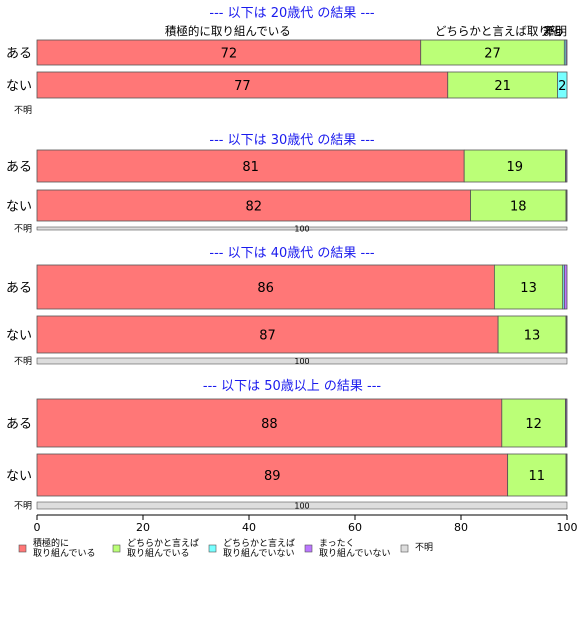 This screenshot has height=636, width=580. What do you see at coordinates (498, 31) in the screenshot?
I see `top-segment-label: どちらかと言えば取り組` at bounding box center [498, 31].